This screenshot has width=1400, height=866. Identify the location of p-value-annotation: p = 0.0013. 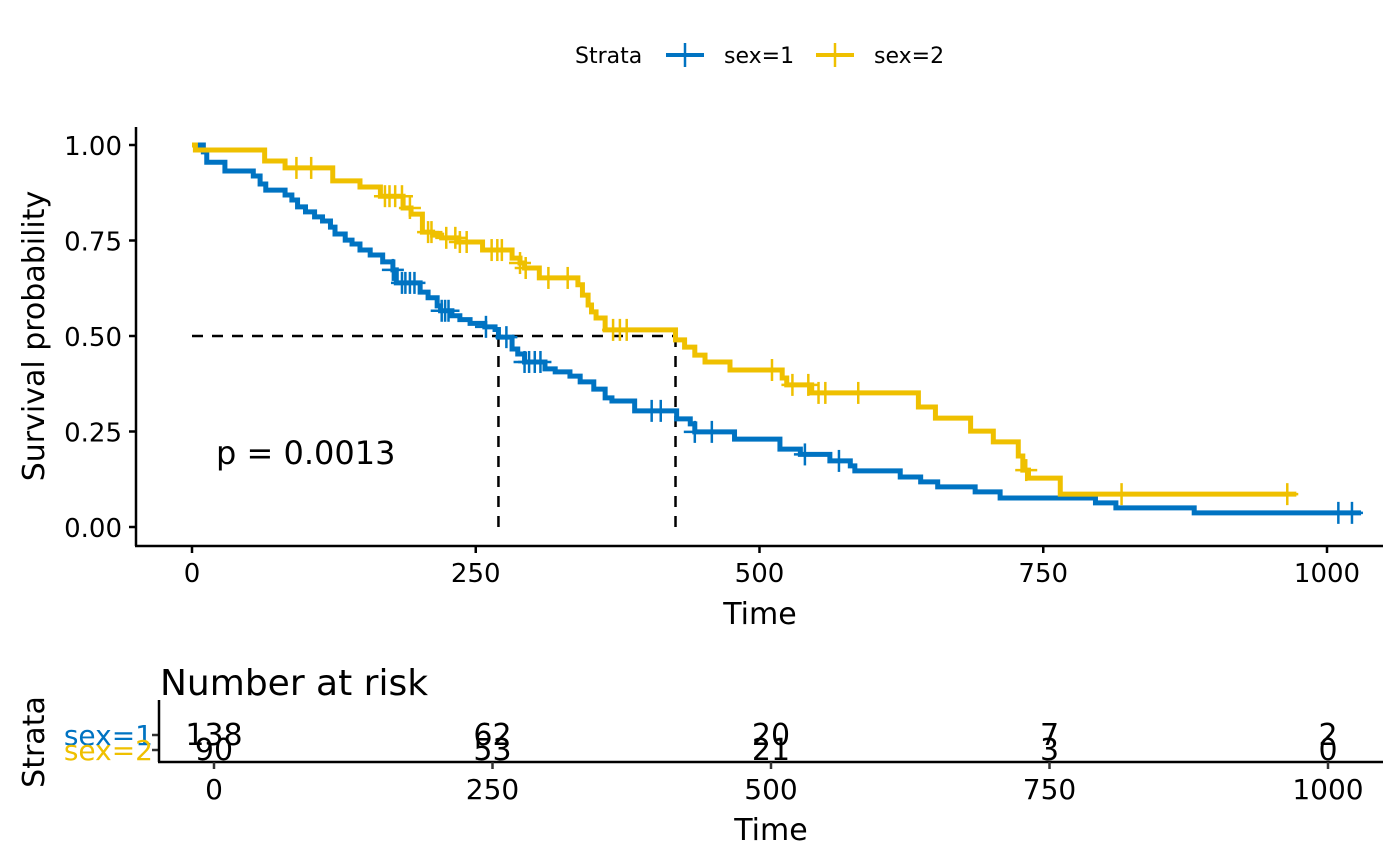
(305, 453).